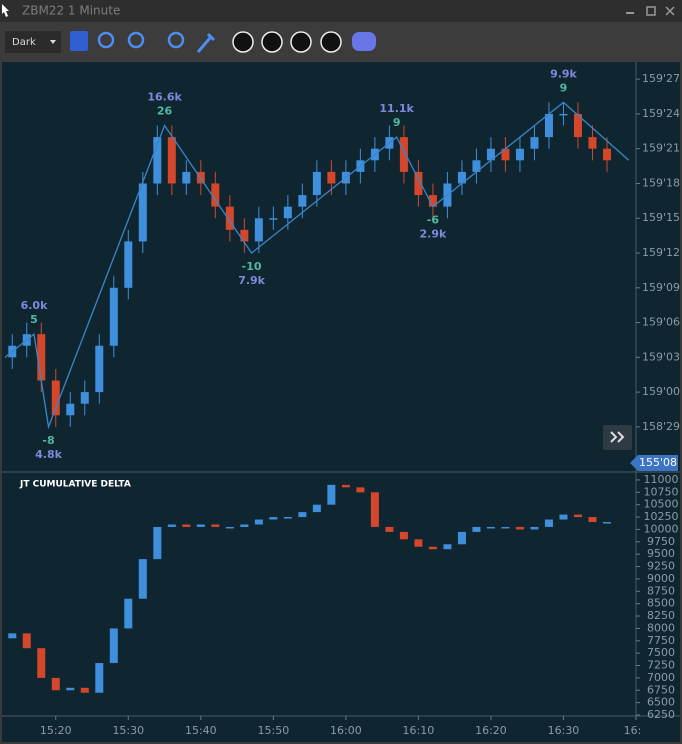  What do you see at coordinates (433, 220) in the screenshot?
I see `swing-count: -6` at bounding box center [433, 220].